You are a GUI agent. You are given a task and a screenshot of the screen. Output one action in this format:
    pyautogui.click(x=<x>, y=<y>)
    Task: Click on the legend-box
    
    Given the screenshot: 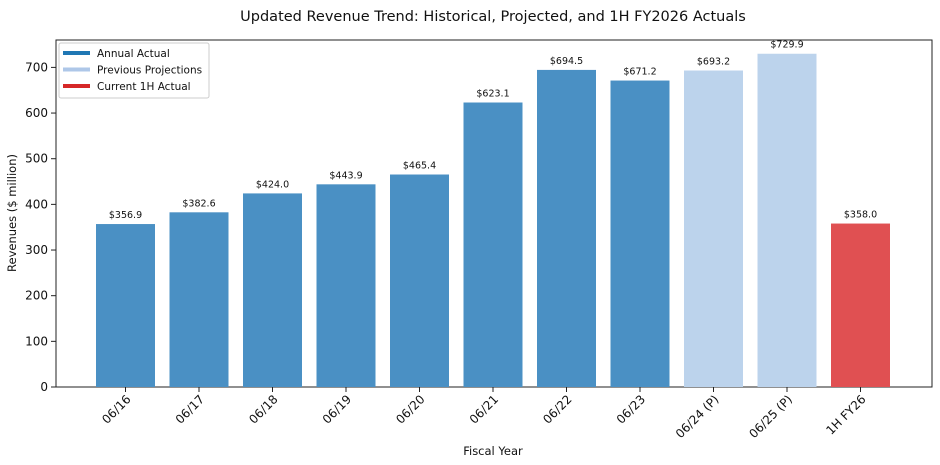 What is the action you would take?
    pyautogui.click(x=134, y=70)
    